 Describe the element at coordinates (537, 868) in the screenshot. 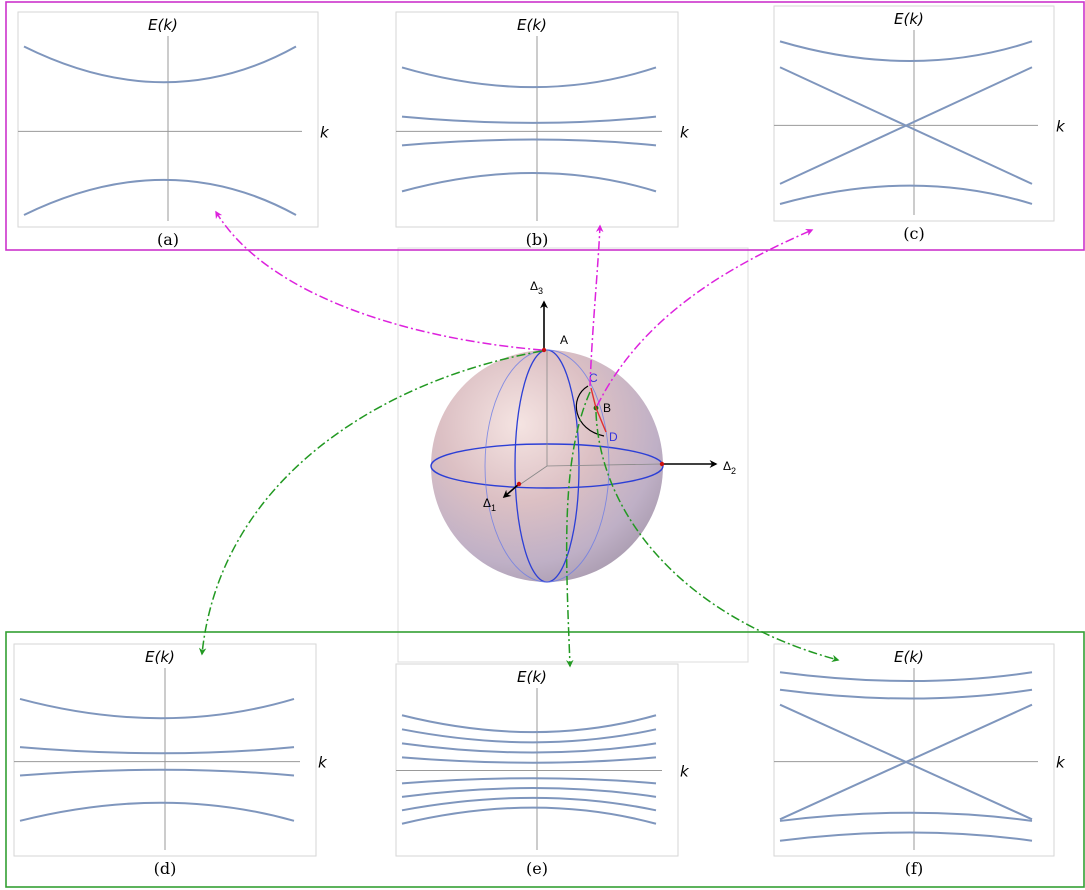

I see `panel-e-caption: (e)` at that location.